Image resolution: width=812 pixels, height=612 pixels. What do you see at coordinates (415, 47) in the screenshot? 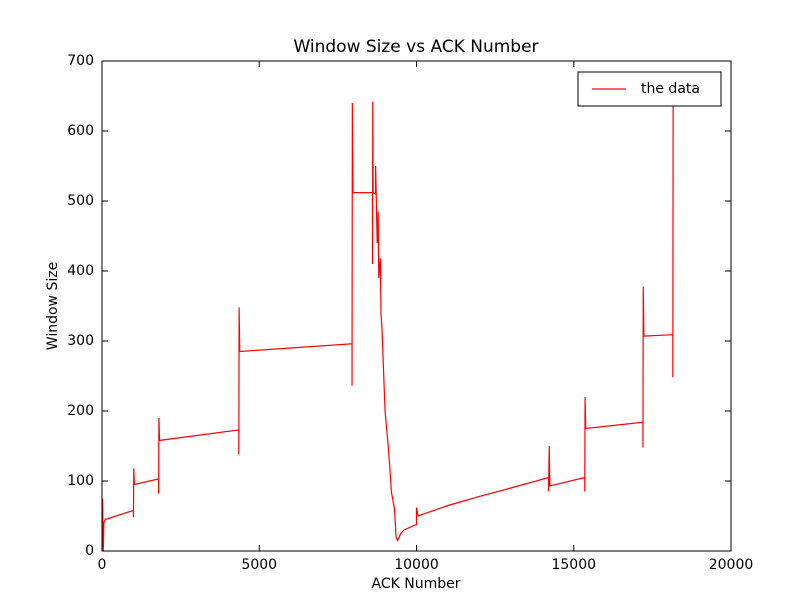
I see `chart-title: Window Size vs ACK Number` at bounding box center [415, 47].